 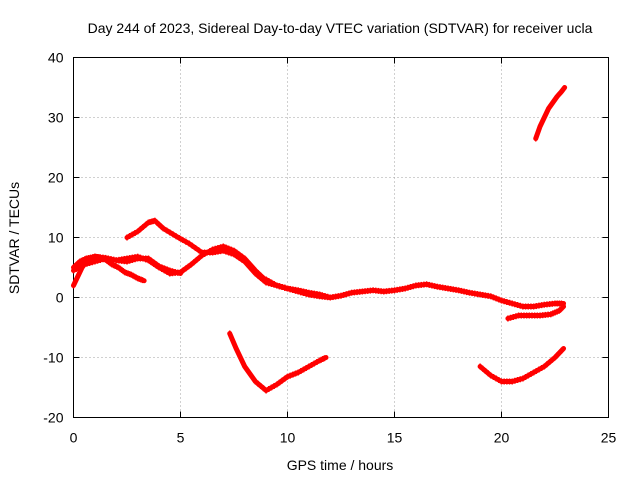 What do you see at coordinates (502, 438) in the screenshot?
I see `x-tick-label: 20` at bounding box center [502, 438].